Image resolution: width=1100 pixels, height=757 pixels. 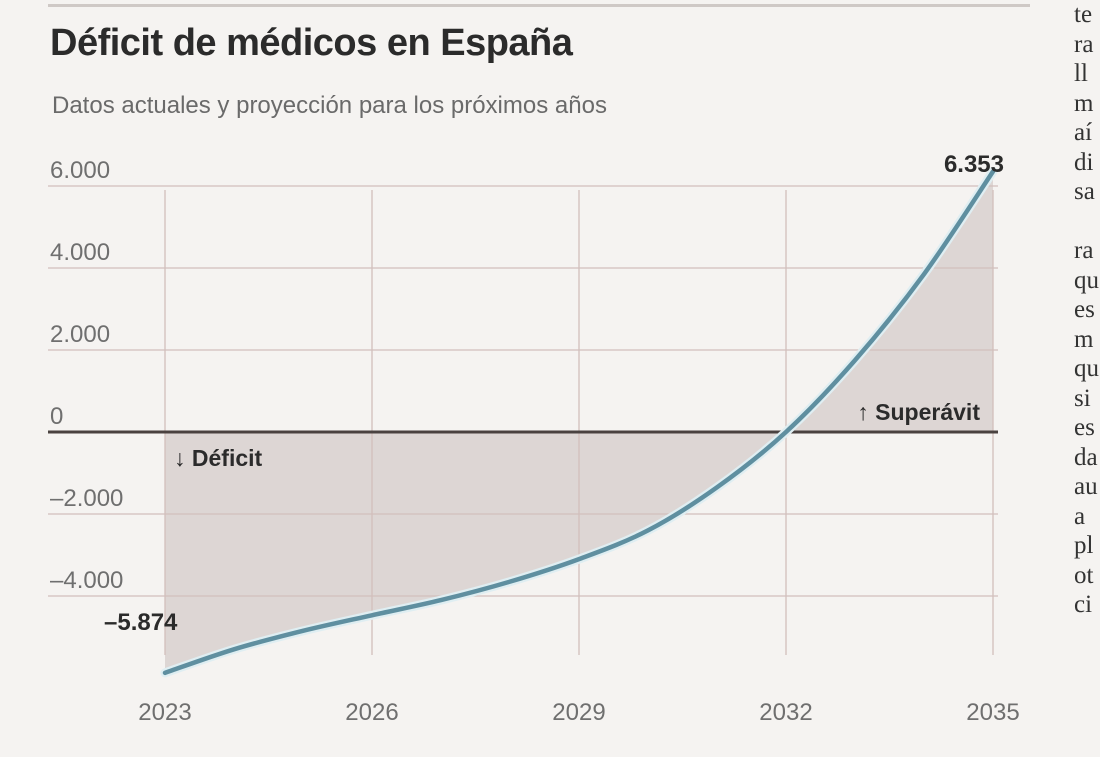 What do you see at coordinates (311, 43) in the screenshot?
I see `chart-title: Déficit de médicos en España` at bounding box center [311, 43].